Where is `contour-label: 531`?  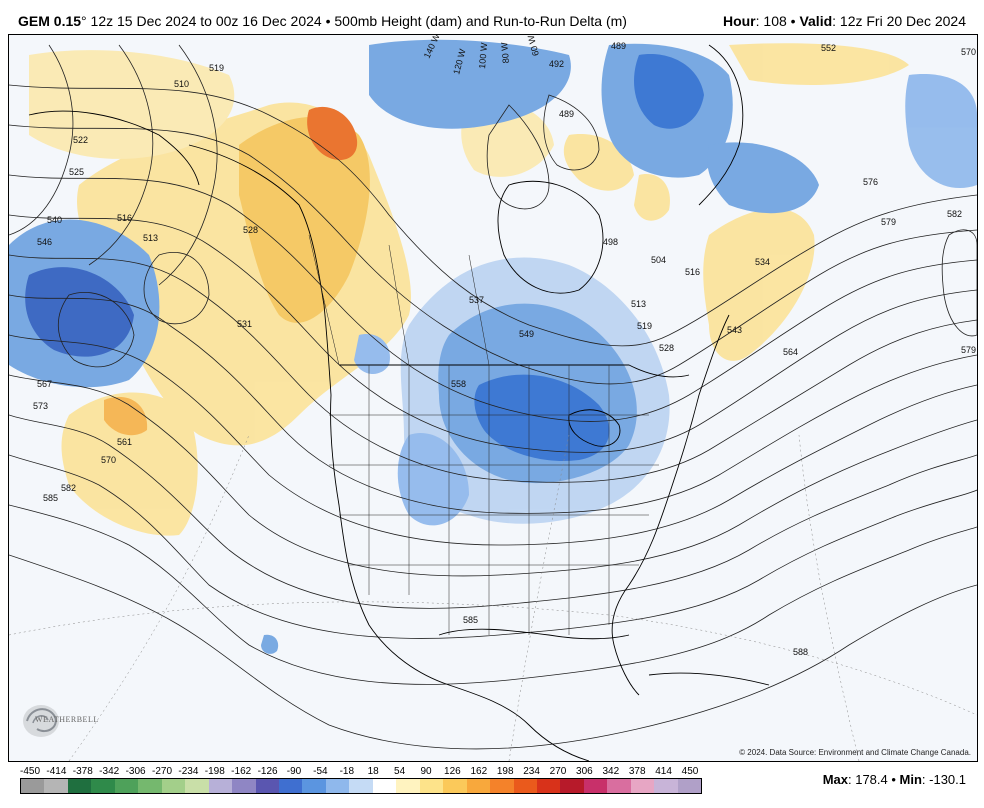
contour-label: 531 is located at coordinates (244, 324).